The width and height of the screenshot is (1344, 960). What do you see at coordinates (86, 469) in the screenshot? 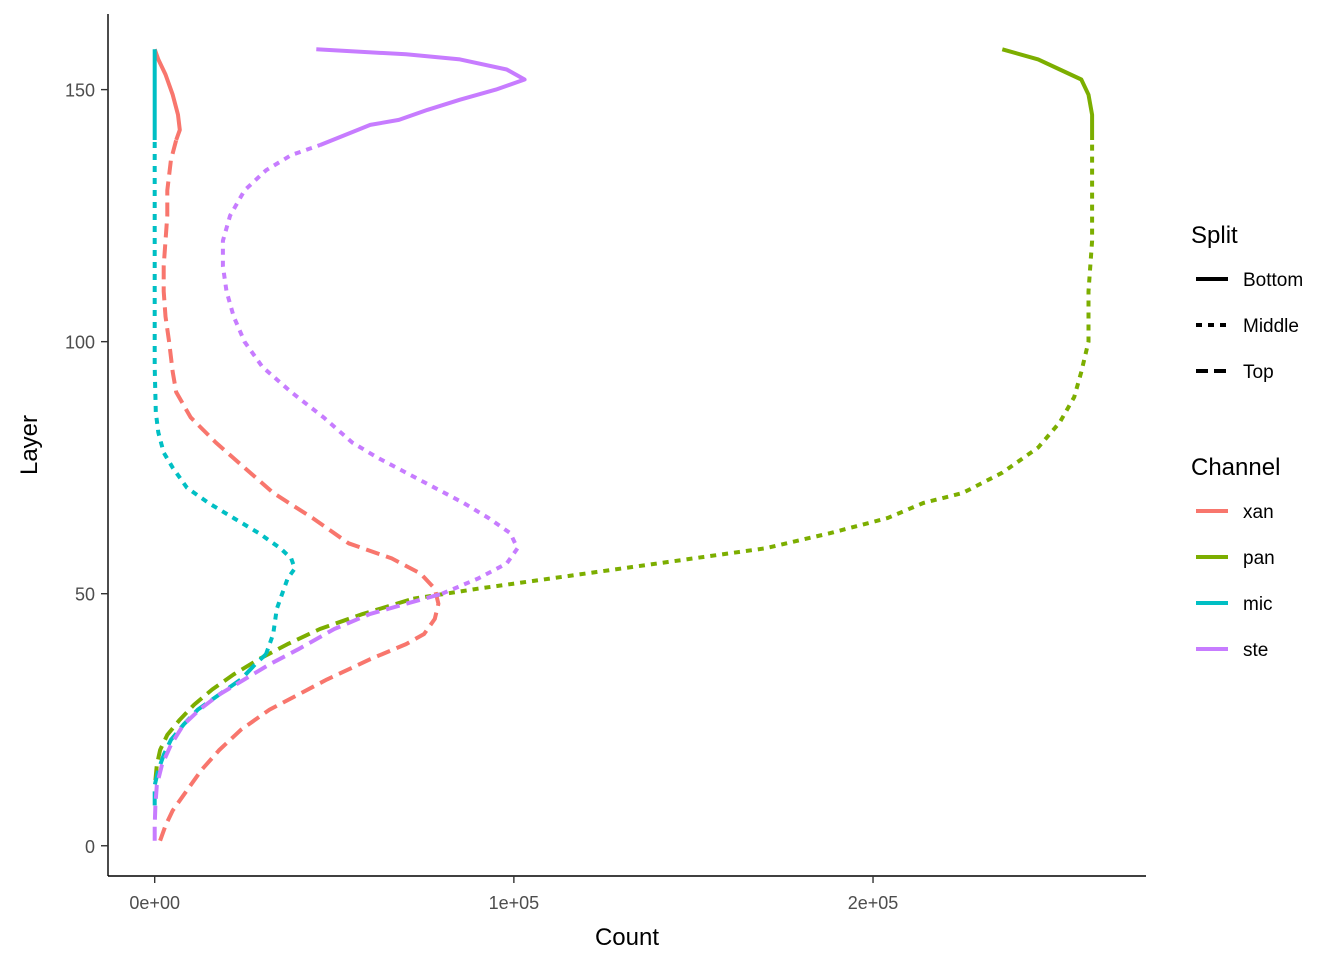
I see `y-axis-ticks: 0 50 100 150` at bounding box center [86, 469].